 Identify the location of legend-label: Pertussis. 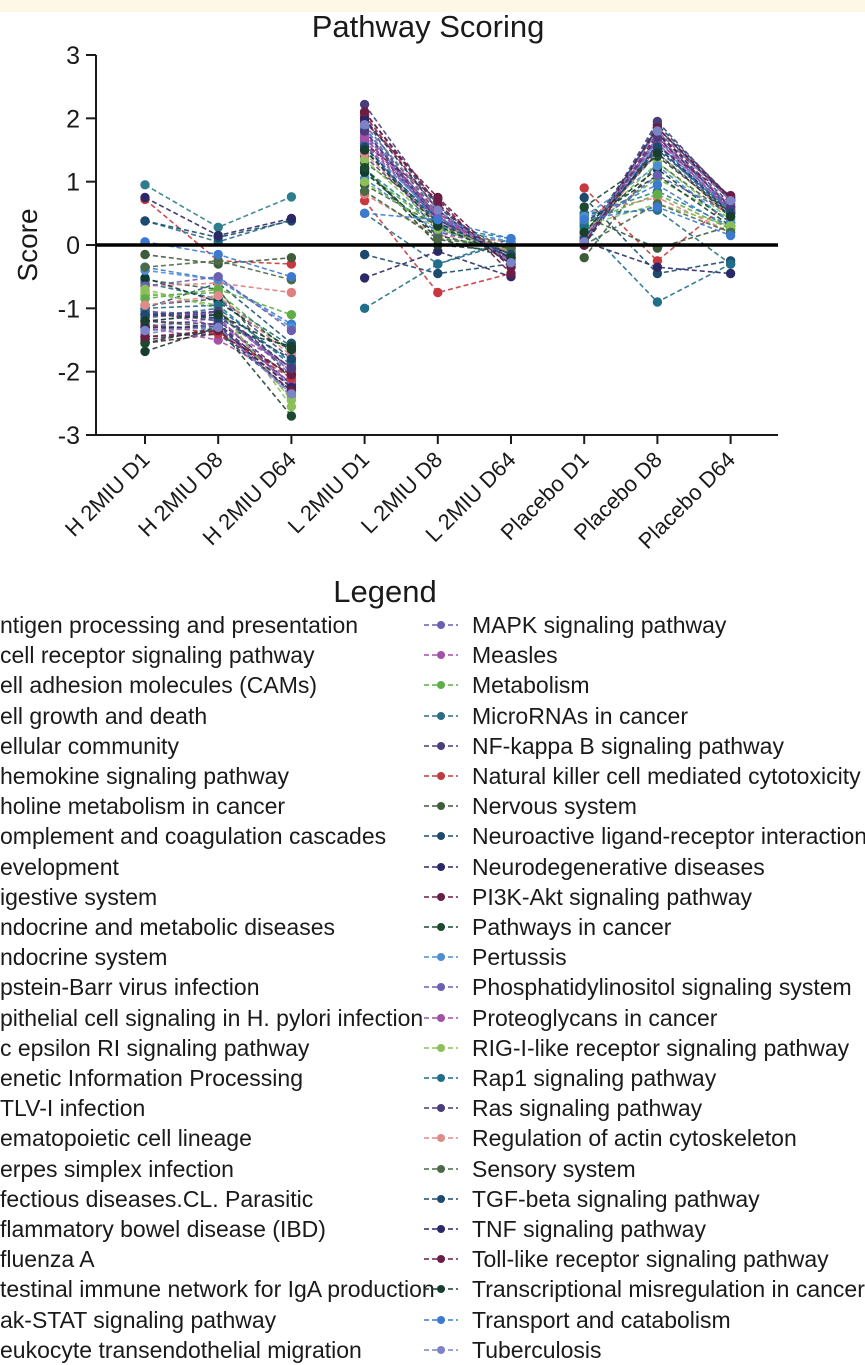
(519, 957).